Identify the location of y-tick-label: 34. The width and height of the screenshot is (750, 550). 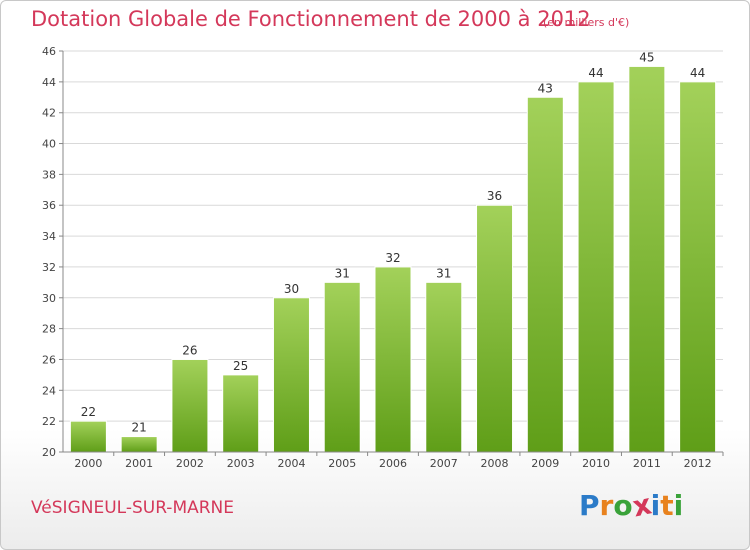
(49, 236).